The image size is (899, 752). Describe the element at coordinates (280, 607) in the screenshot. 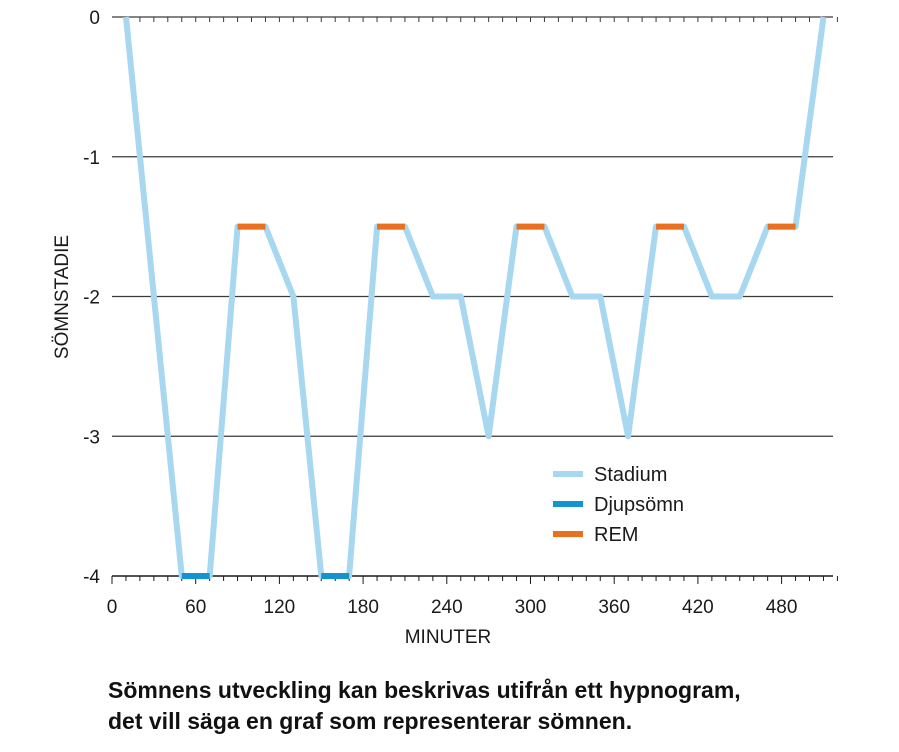

I see `x-tick-label: 120` at that location.